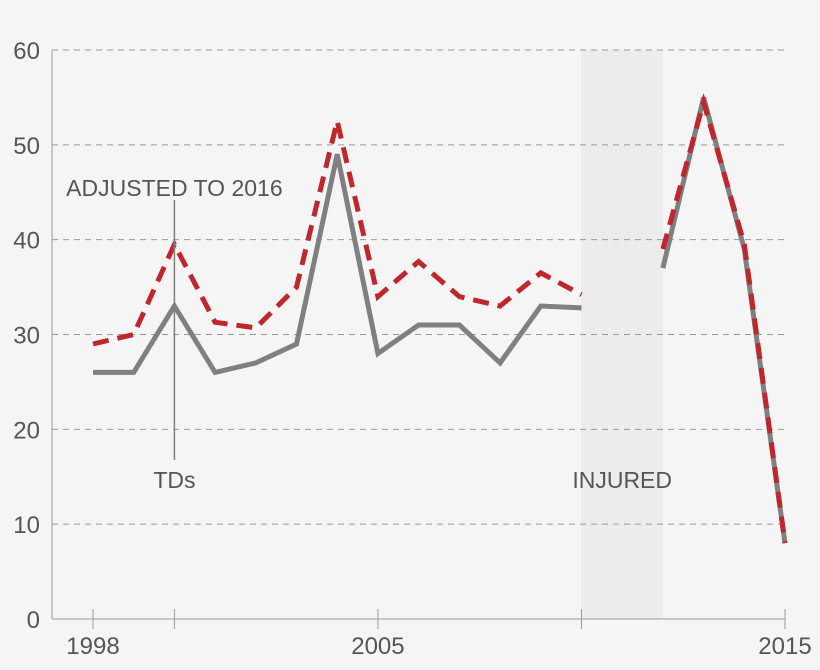 Image resolution: width=820 pixels, height=670 pixels. Describe the element at coordinates (26, 336) in the screenshot. I see `y-tick-label-30: 30` at that location.